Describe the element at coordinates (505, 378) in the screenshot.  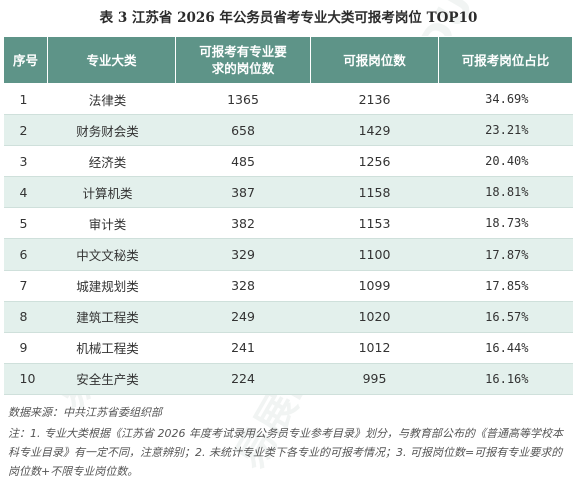
I see `cell-ratio: 16.16%` at that location.